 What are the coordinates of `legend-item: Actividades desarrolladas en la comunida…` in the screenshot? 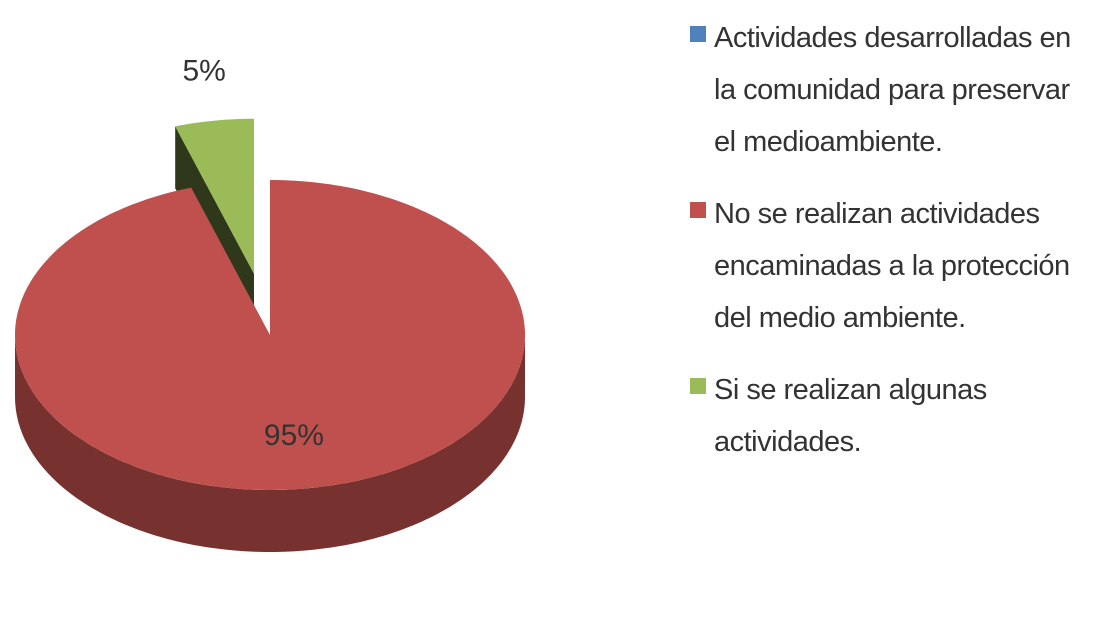 It's located at (892, 90).